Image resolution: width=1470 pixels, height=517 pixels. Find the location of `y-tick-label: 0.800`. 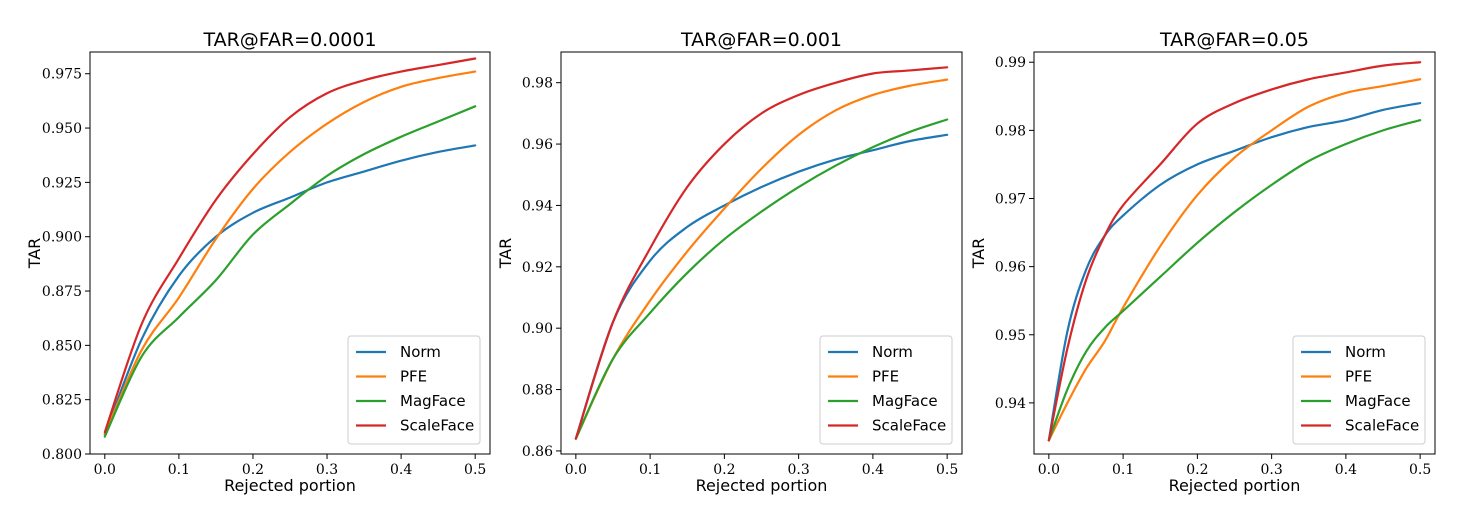

y-tick-label: 0.800 is located at coordinates (62, 455).